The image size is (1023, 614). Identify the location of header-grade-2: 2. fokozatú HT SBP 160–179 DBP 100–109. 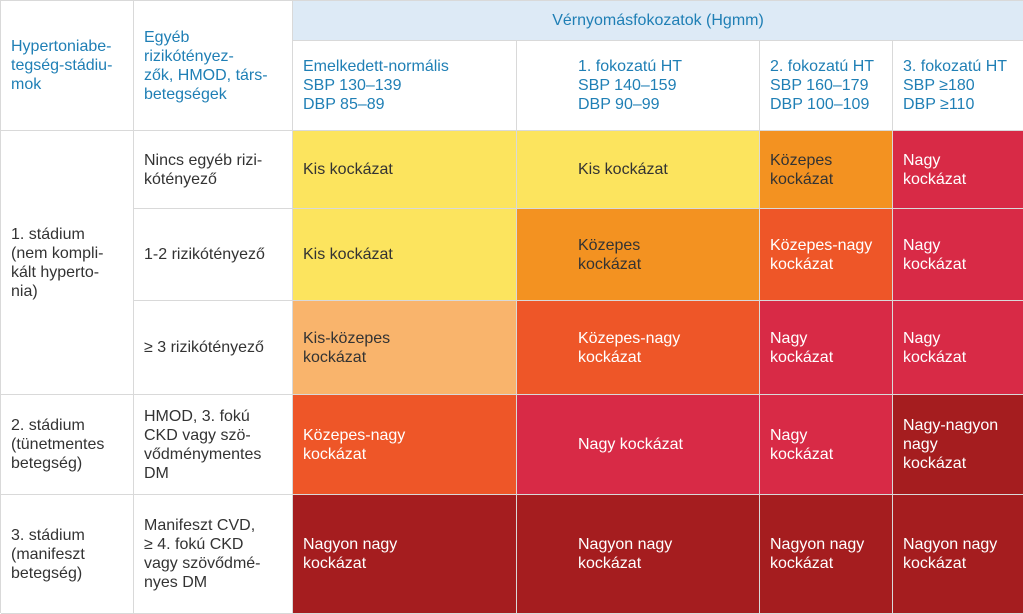
(826, 86).